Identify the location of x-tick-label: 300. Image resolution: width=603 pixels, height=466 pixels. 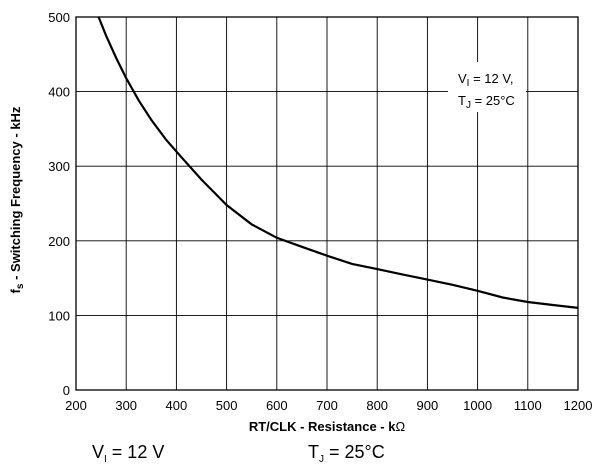
(126, 405).